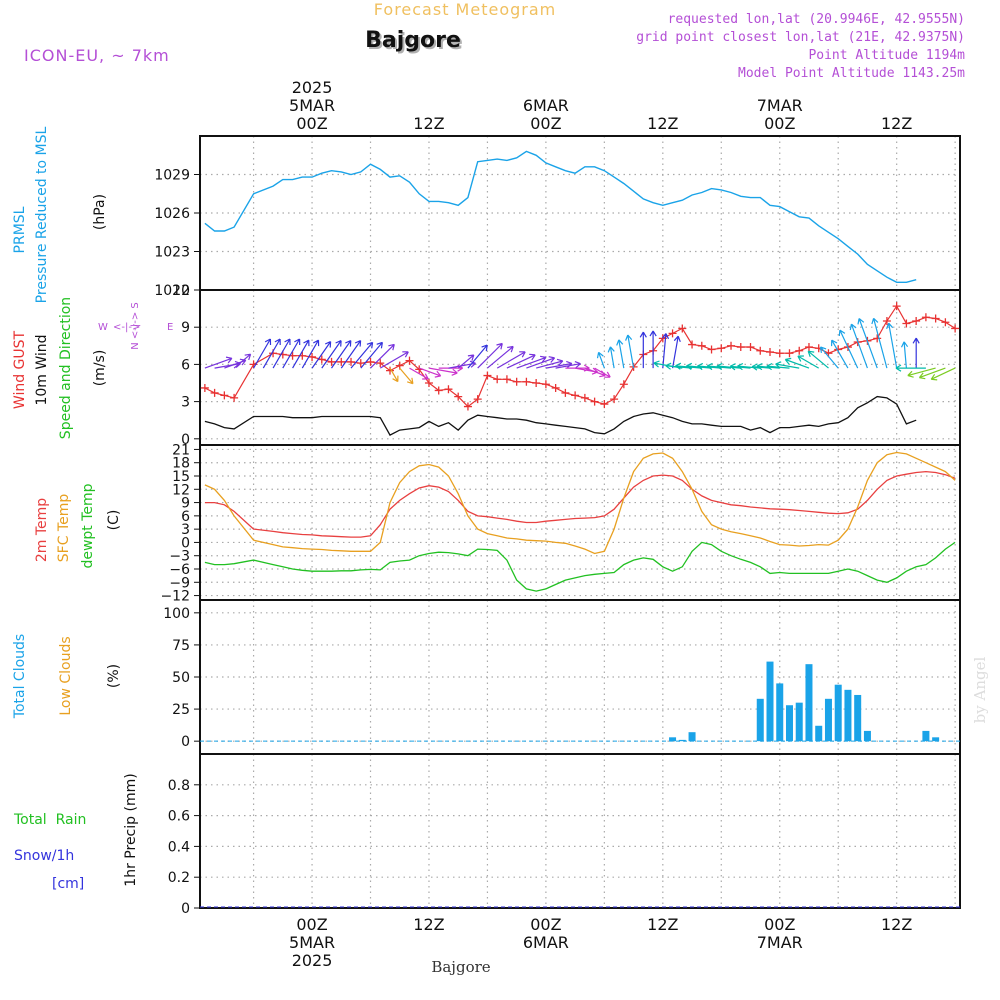 Image resolution: width=1000 pixels, height=1000 pixels. Describe the element at coordinates (580, 356) in the screenshot. I see `gust-series-line` at that location.